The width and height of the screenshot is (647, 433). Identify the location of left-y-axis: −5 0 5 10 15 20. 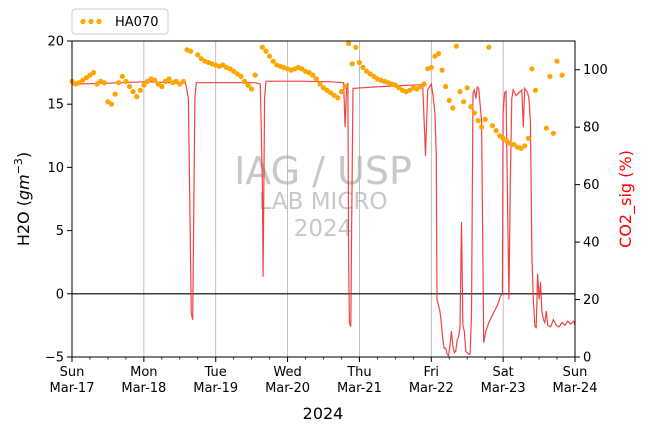
(58, 200).